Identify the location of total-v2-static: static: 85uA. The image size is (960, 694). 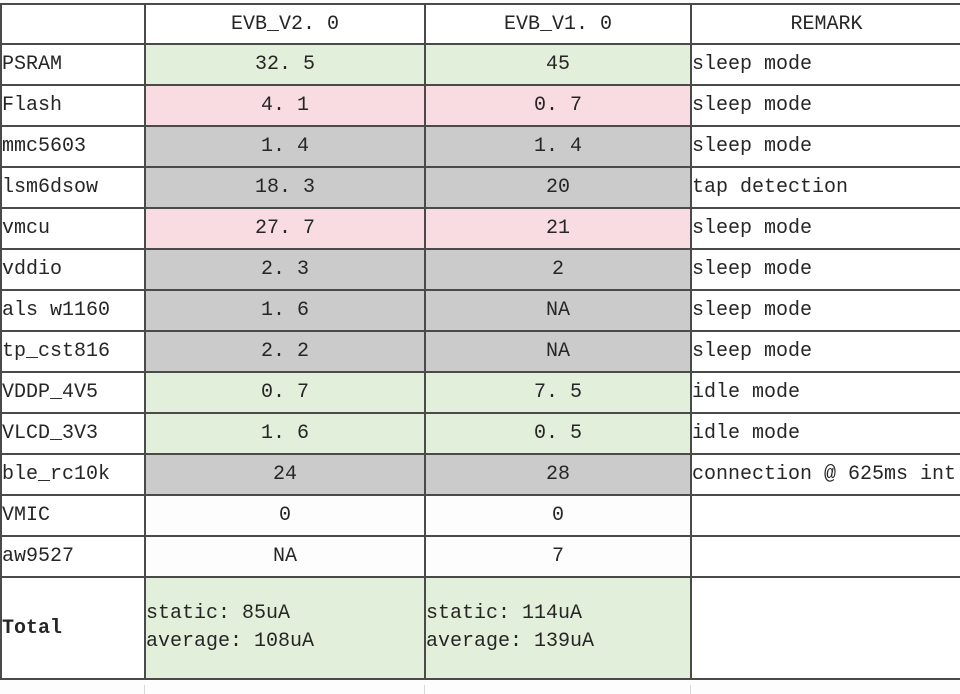
(218, 613).